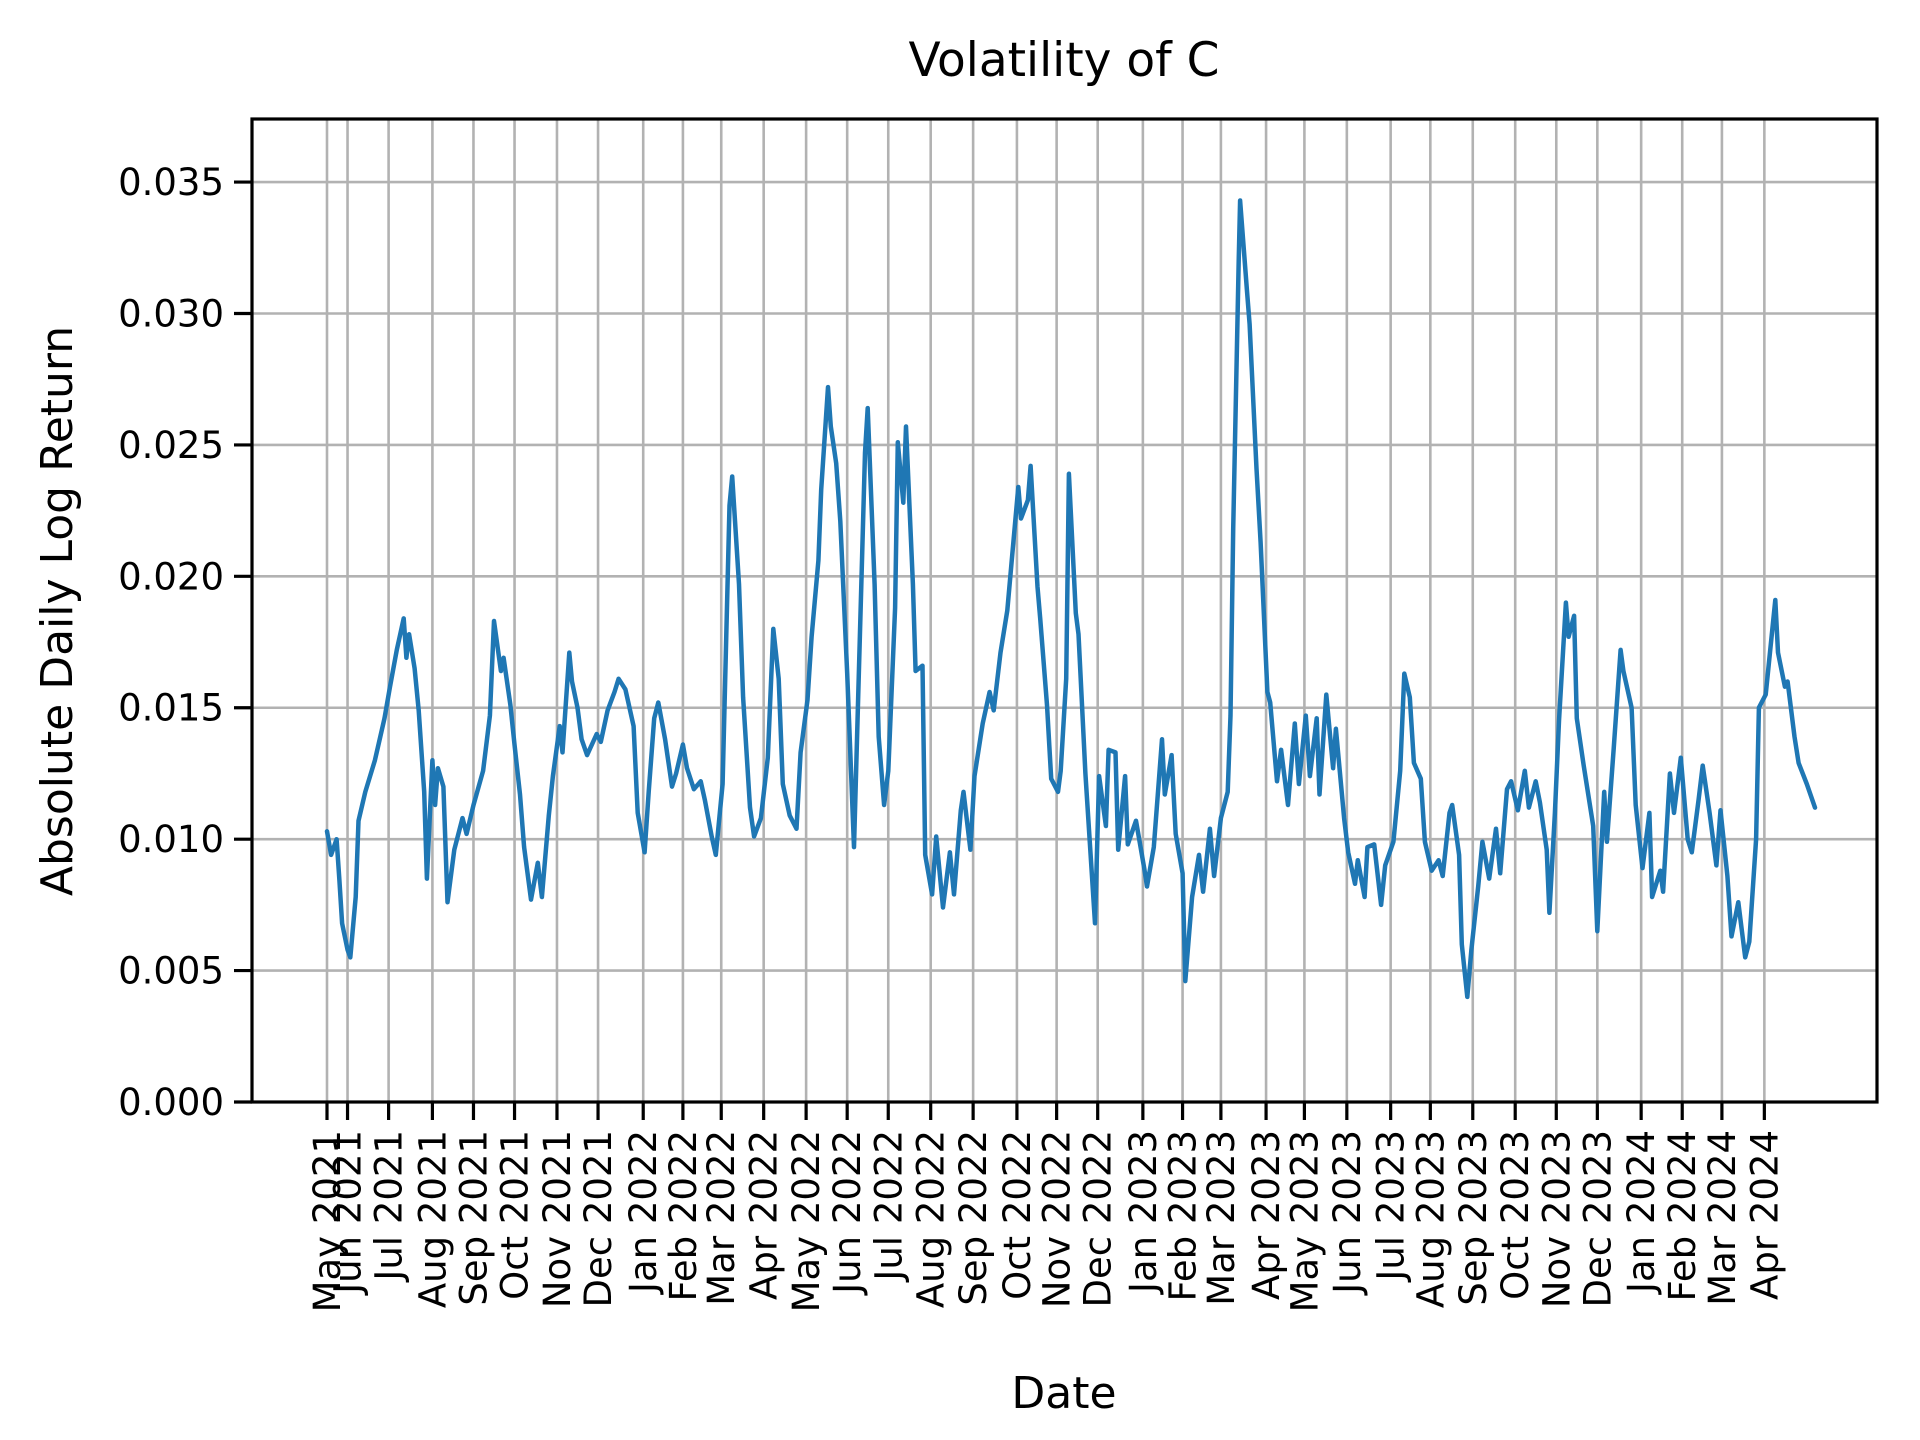 The width and height of the screenshot is (1920, 1440). I want to click on y-tick-label: 0.015, so click(171, 708).